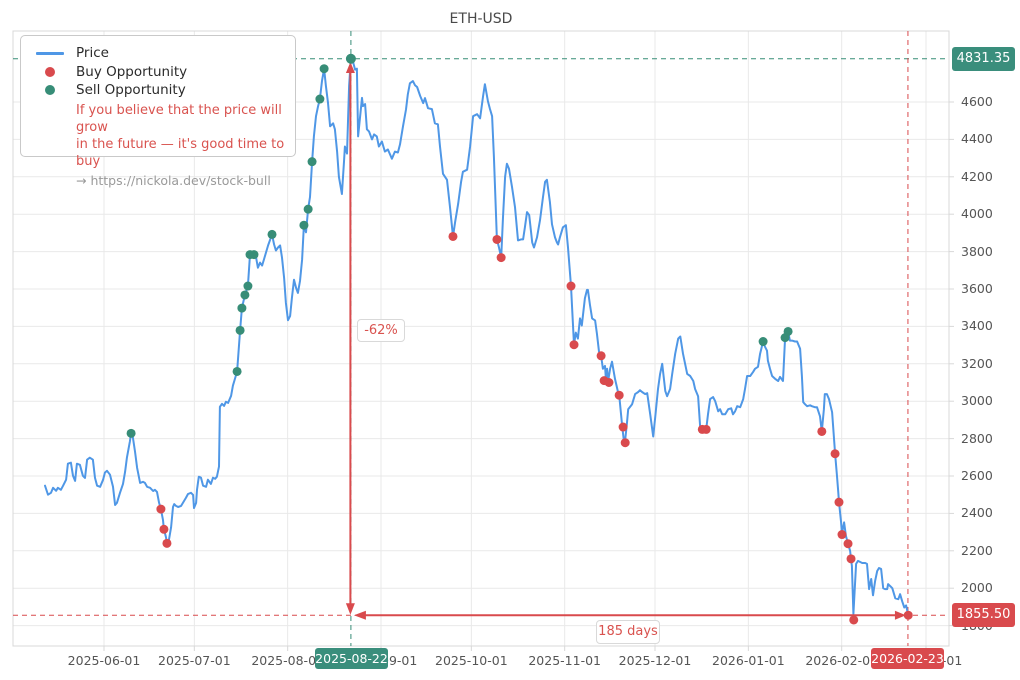 The height and width of the screenshot is (680, 1020). What do you see at coordinates (157, 53) in the screenshot?
I see `legend-item-price: Price` at bounding box center [157, 53].